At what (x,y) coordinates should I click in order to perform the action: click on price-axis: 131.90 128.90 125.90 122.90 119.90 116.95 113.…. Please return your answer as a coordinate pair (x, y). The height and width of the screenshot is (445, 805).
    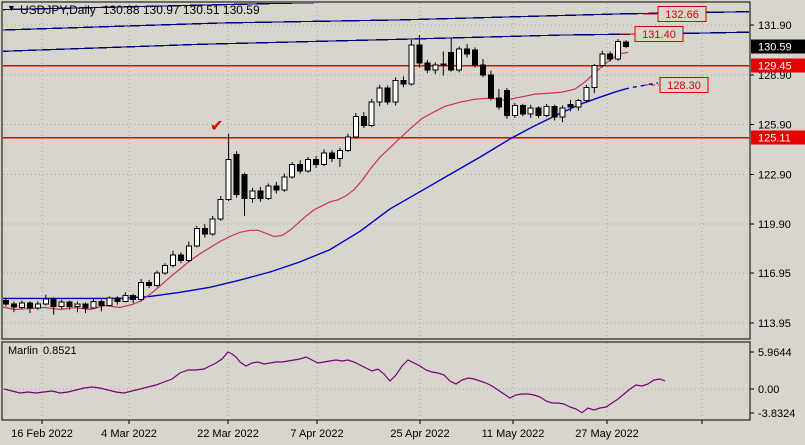
    Looking at the image, I should click on (772, 220).